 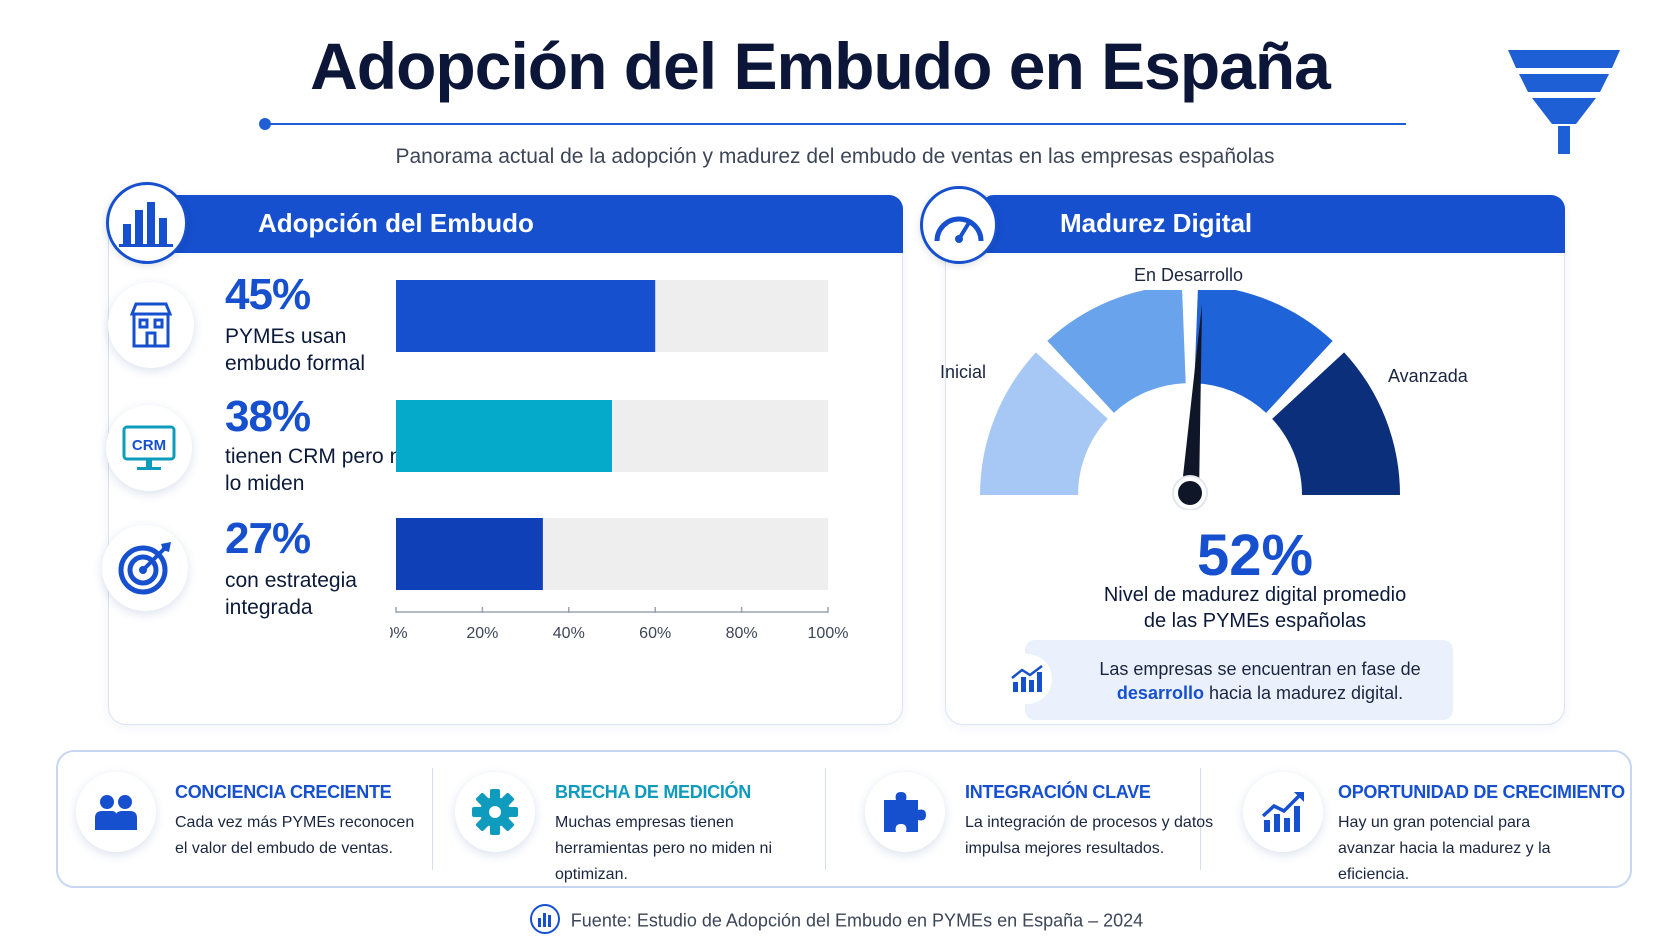 I want to click on trend-chart-icon, so click(x=1027, y=679).